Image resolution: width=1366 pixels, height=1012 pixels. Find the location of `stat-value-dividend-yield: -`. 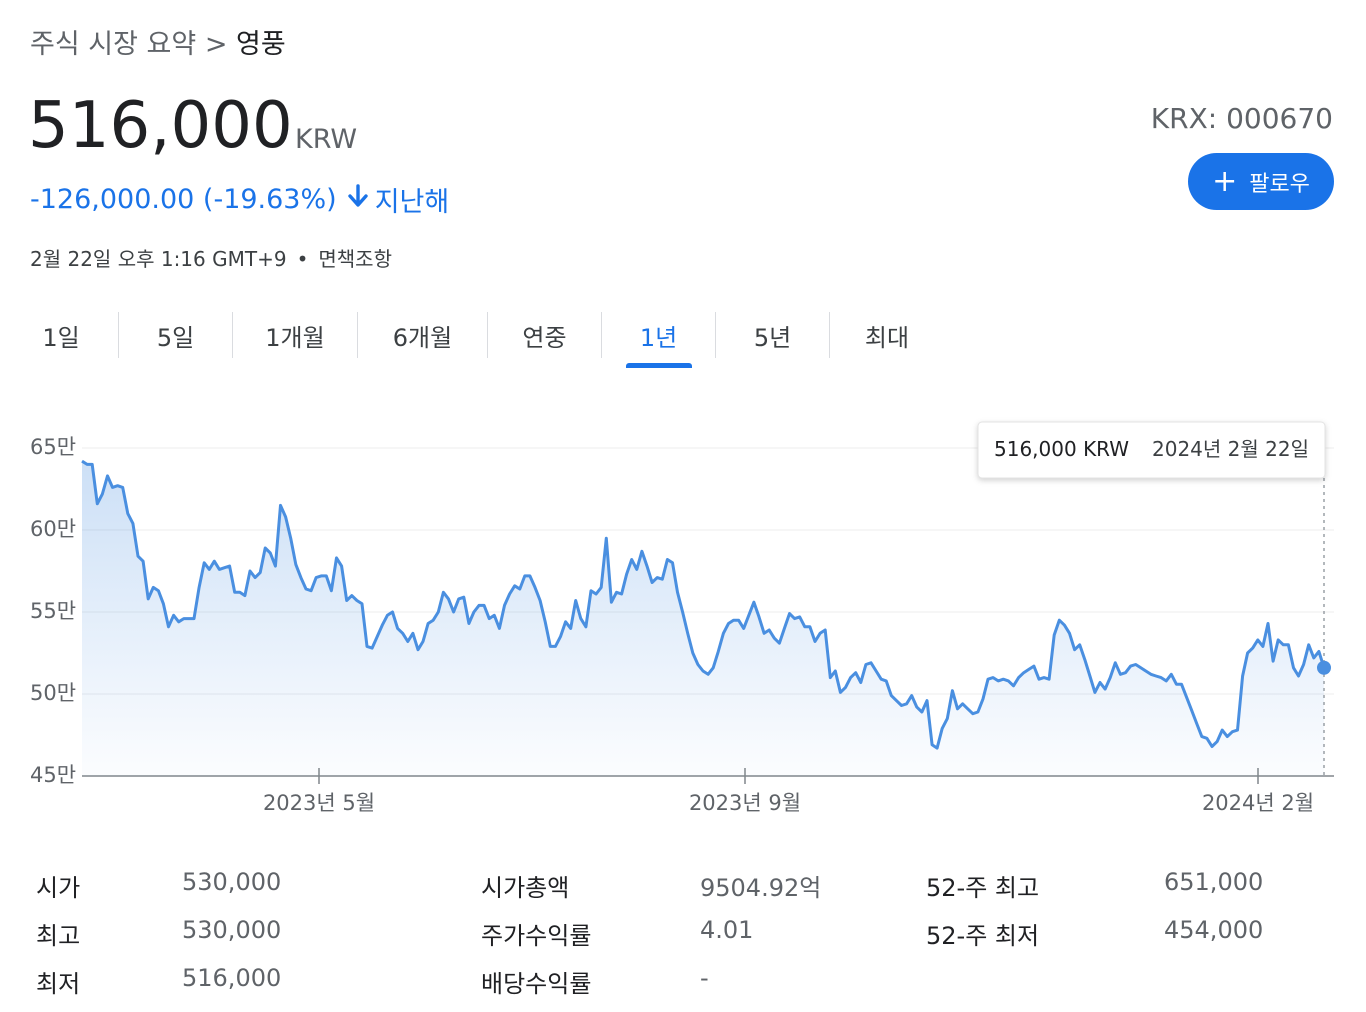

stat-value-dividend-yield: - is located at coordinates (704, 978).